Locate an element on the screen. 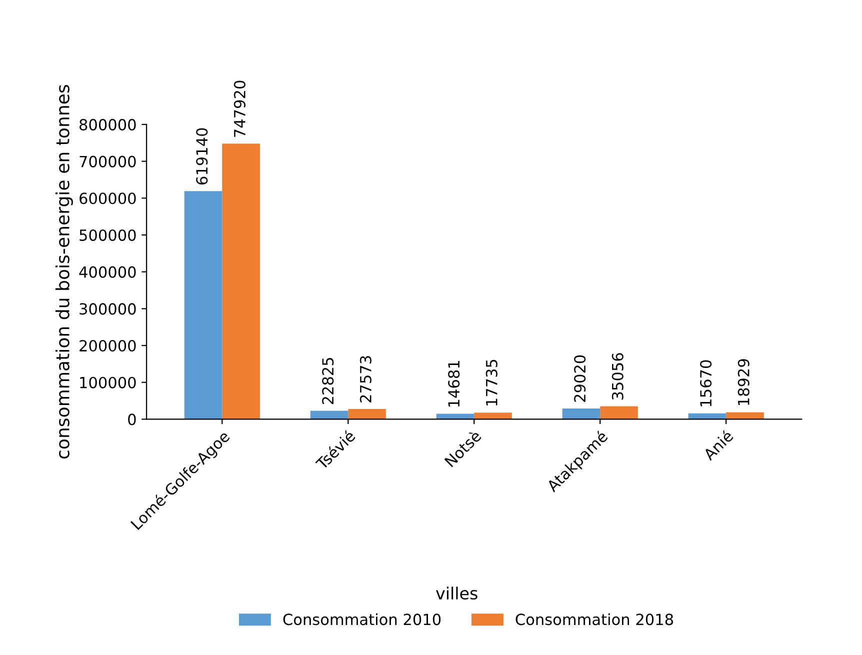 The height and width of the screenshot is (655, 862). y-tick-label: 800000 is located at coordinates (108, 124).